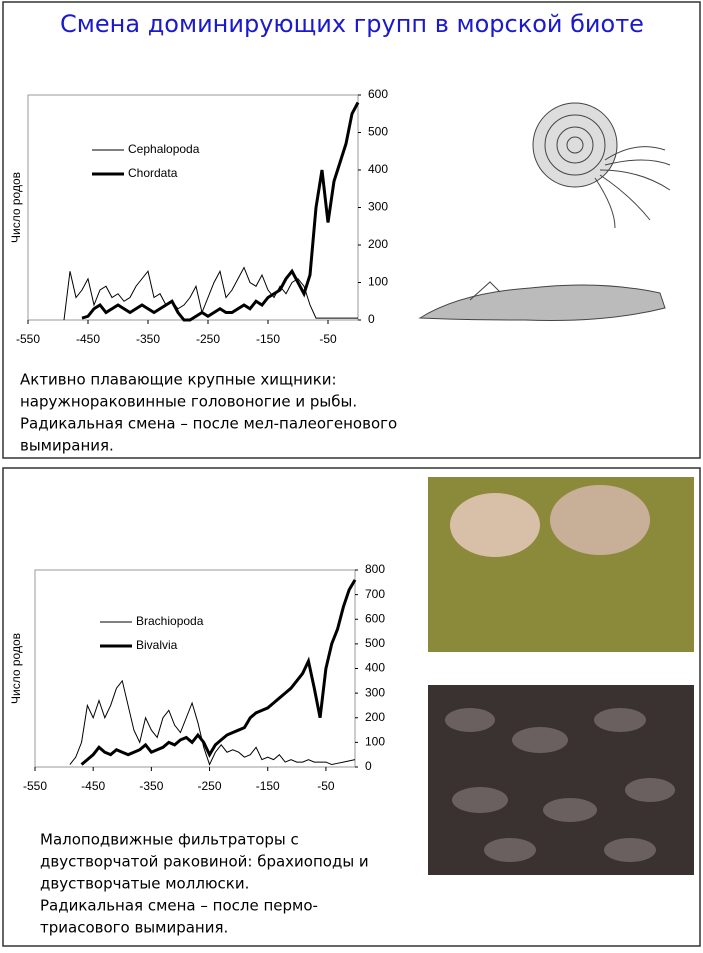  What do you see at coordinates (560, 785) in the screenshot?
I see `mussel-photo-detail` at bounding box center [560, 785].